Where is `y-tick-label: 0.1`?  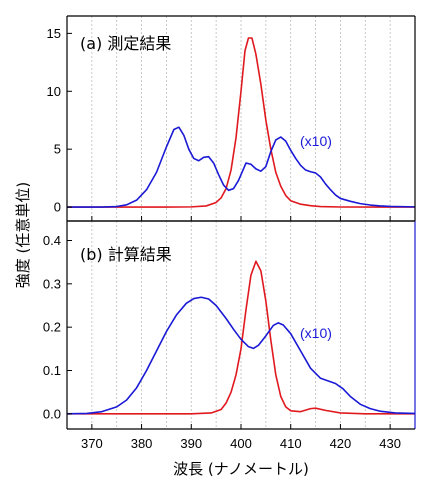
y-tick-label: 0.1 is located at coordinates (52, 370).